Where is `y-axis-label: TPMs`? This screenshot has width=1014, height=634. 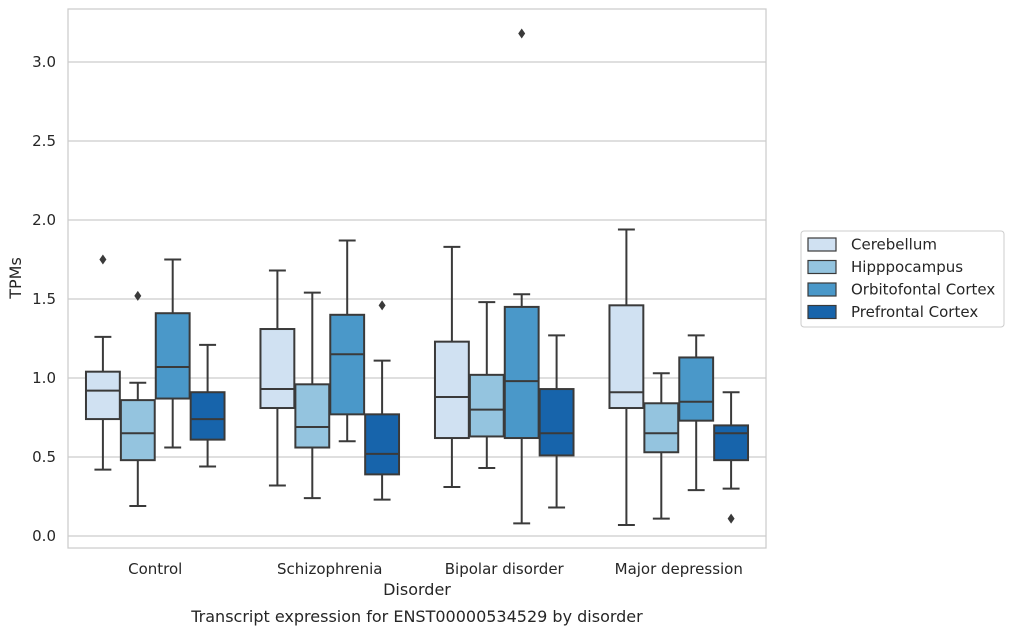
y-axis-label: TPMs is located at coordinates (15, 278).